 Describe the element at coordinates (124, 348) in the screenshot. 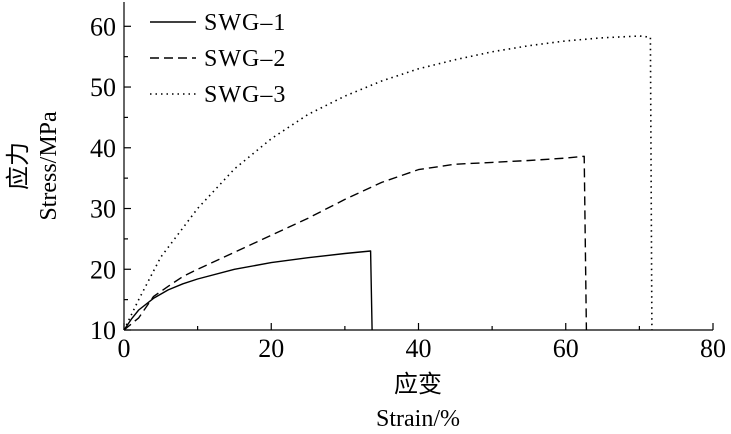

I see `x-tick-label: 0` at that location.